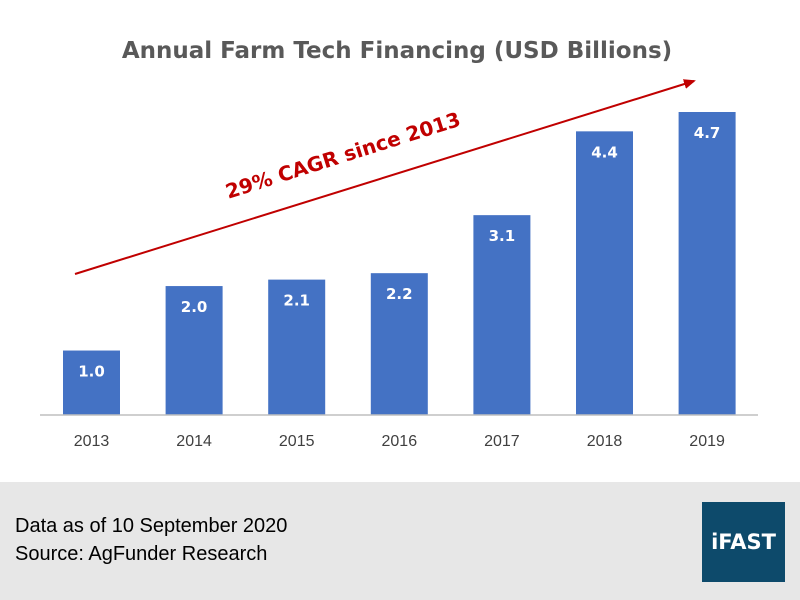 The image size is (800, 600). What do you see at coordinates (194, 350) in the screenshot?
I see `bar-2014` at bounding box center [194, 350].